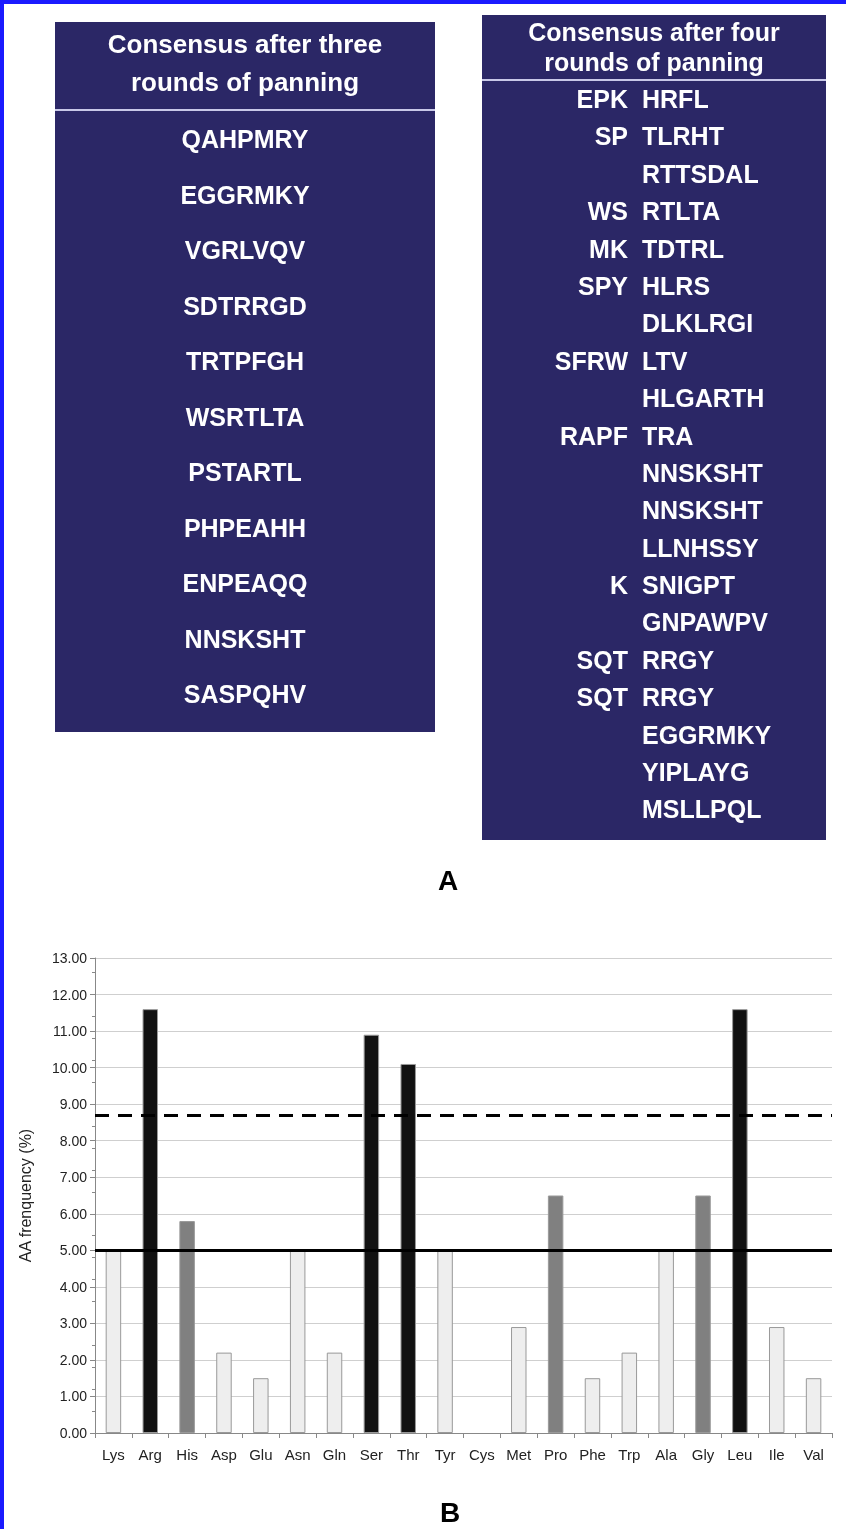 This screenshot has height=1529, width=846. Describe the element at coordinates (25, 1195) in the screenshot. I see `y-axis-title: AA frenquency (%)` at that location.